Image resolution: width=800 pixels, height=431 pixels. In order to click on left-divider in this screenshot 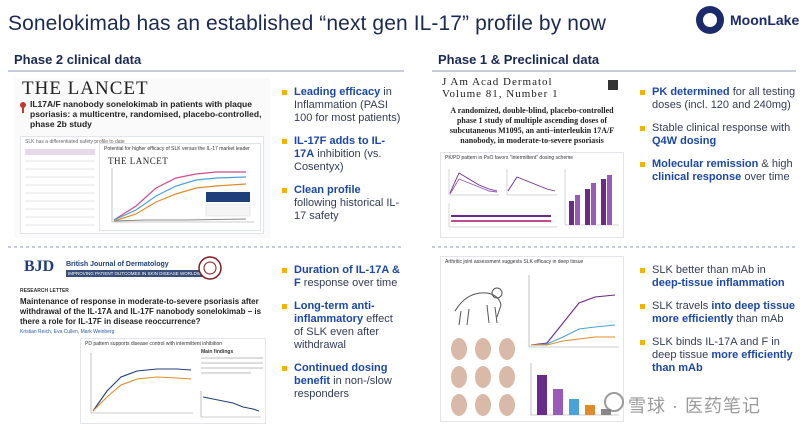, I will do `click(206, 247)`.